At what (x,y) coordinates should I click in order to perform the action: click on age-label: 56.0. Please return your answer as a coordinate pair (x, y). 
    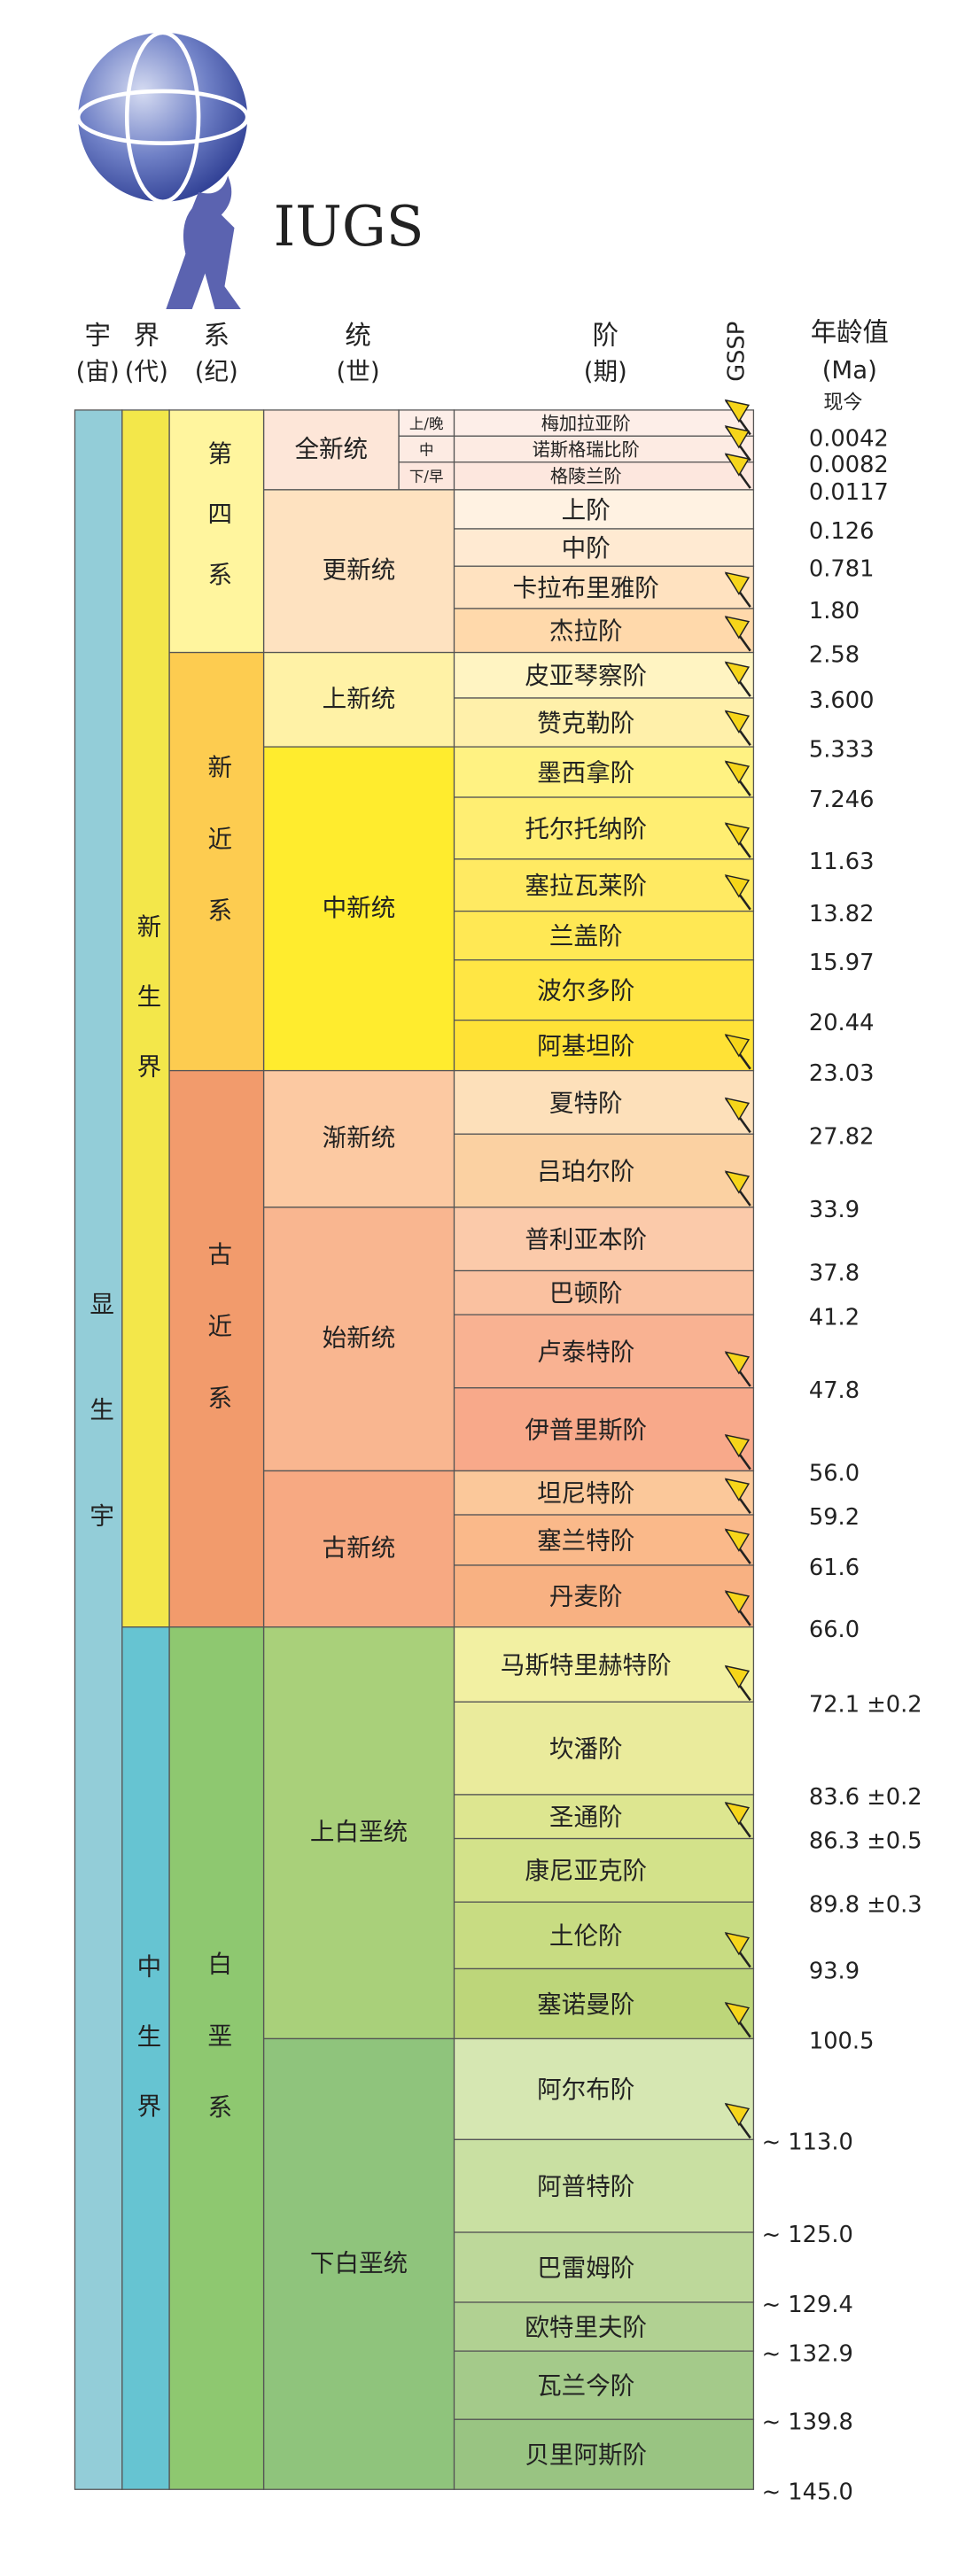
    Looking at the image, I should click on (834, 1474).